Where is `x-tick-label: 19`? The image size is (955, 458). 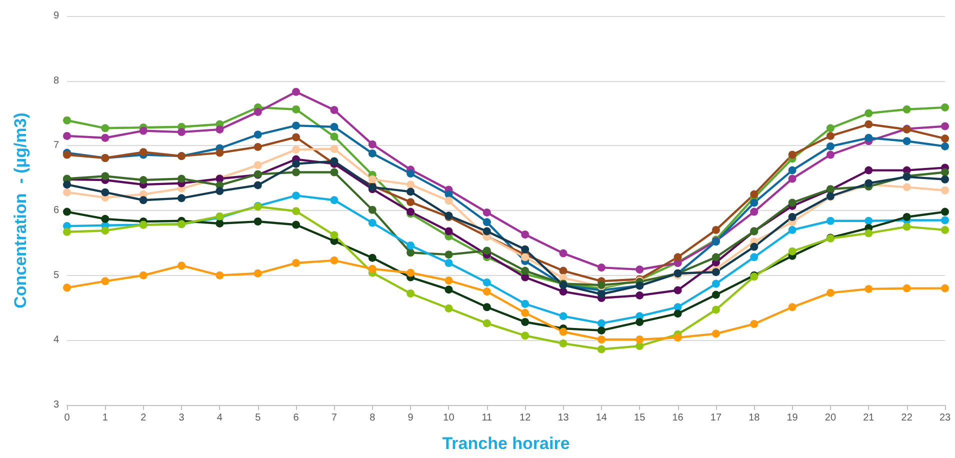 x-tick-label: 19 is located at coordinates (792, 418).